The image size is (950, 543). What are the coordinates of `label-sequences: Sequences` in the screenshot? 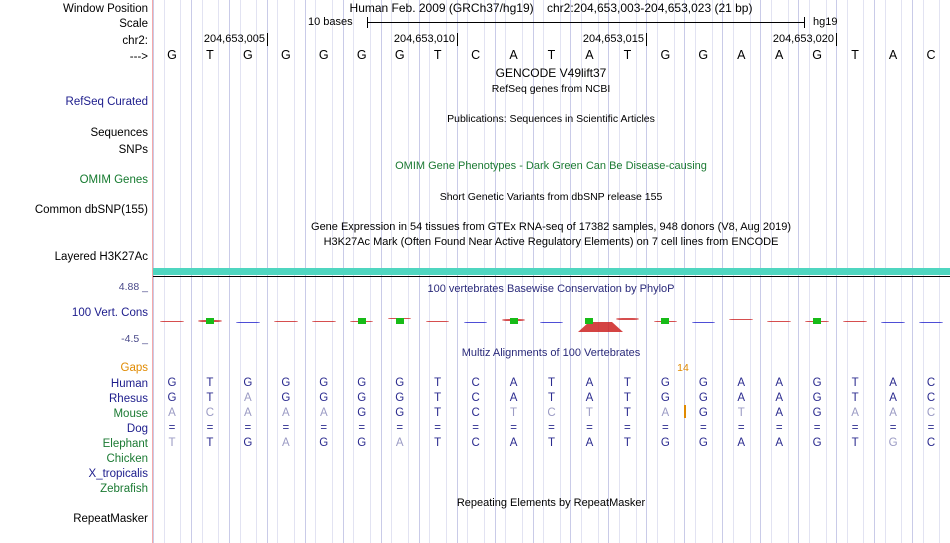 It's located at (119, 133).